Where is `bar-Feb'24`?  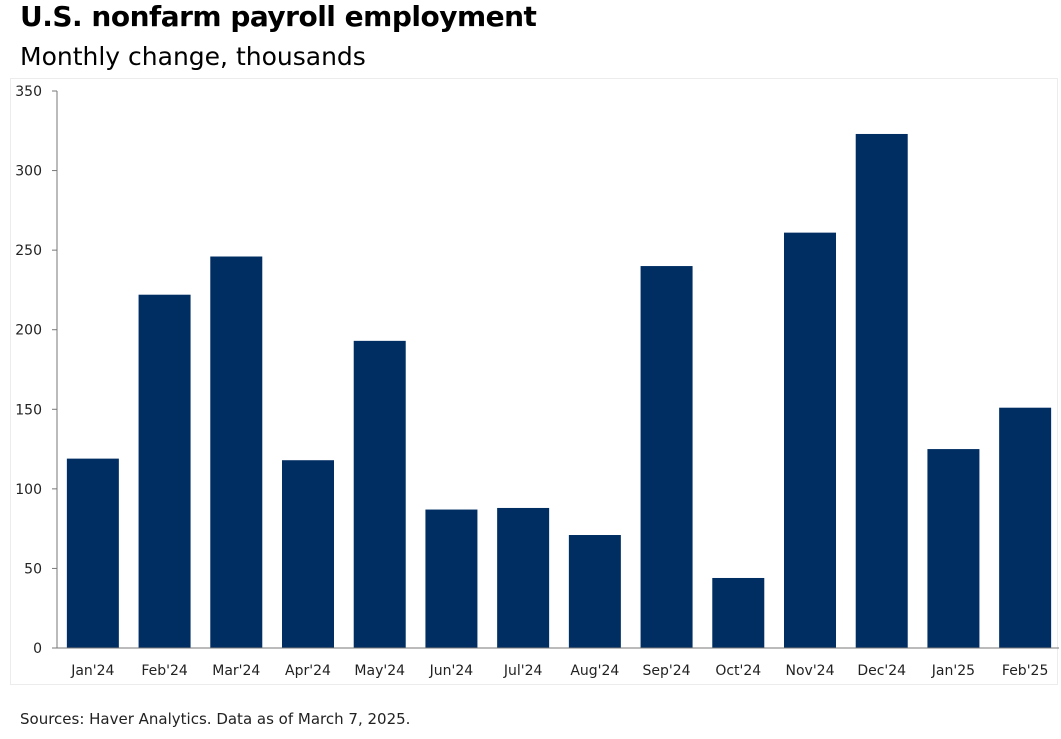 bar-Feb'24 is located at coordinates (164, 471).